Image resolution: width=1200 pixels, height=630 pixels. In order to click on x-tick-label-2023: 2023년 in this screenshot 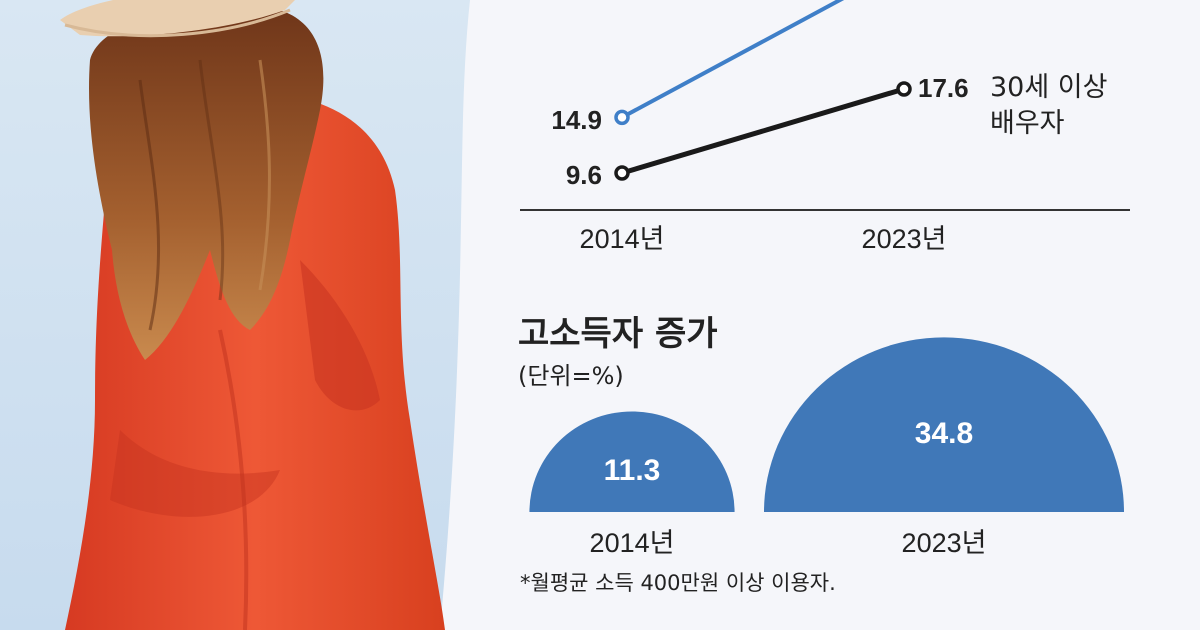, I will do `click(904, 239)`.